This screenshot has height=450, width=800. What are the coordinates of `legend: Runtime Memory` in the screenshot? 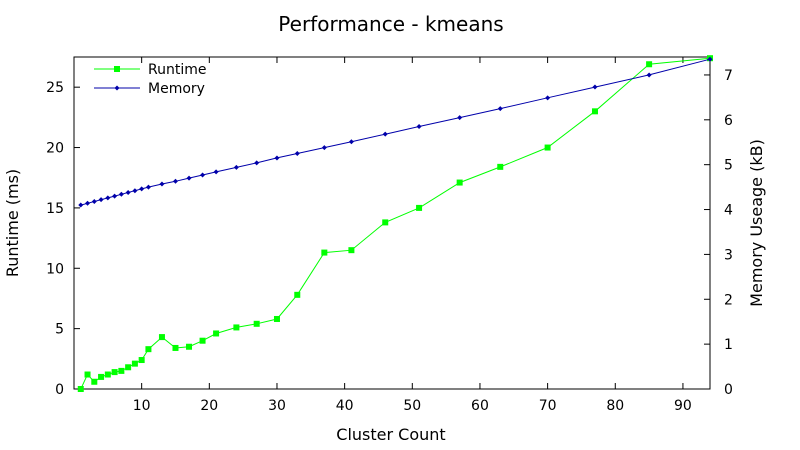 It's located at (150, 79).